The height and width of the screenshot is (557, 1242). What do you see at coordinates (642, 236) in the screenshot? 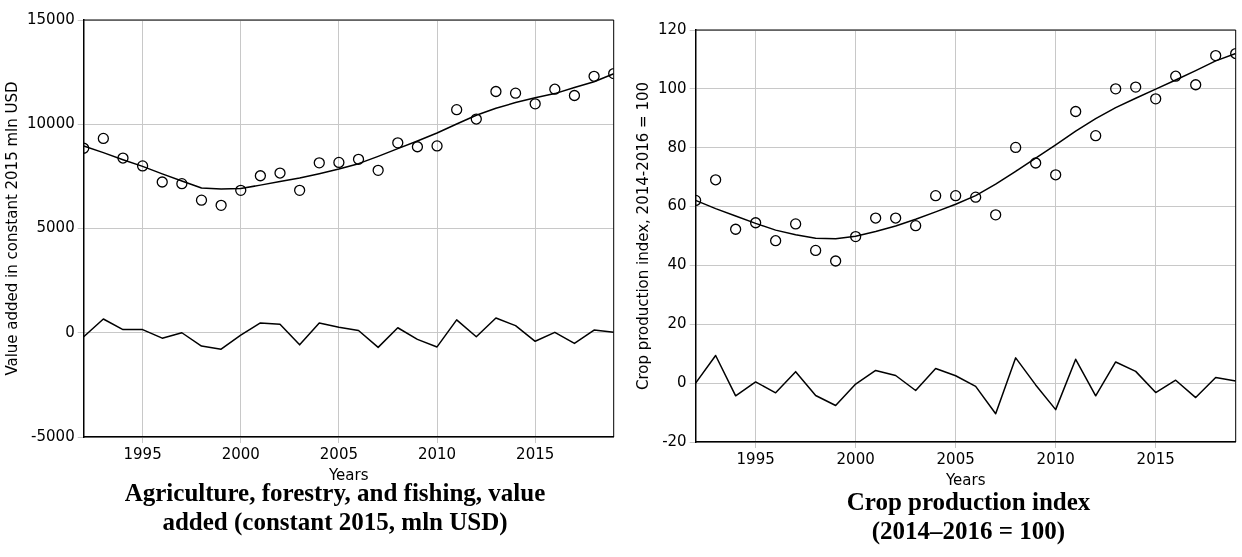
I see `y-axis-title: Crop production index, 2014-2016 = 100` at bounding box center [642, 236].